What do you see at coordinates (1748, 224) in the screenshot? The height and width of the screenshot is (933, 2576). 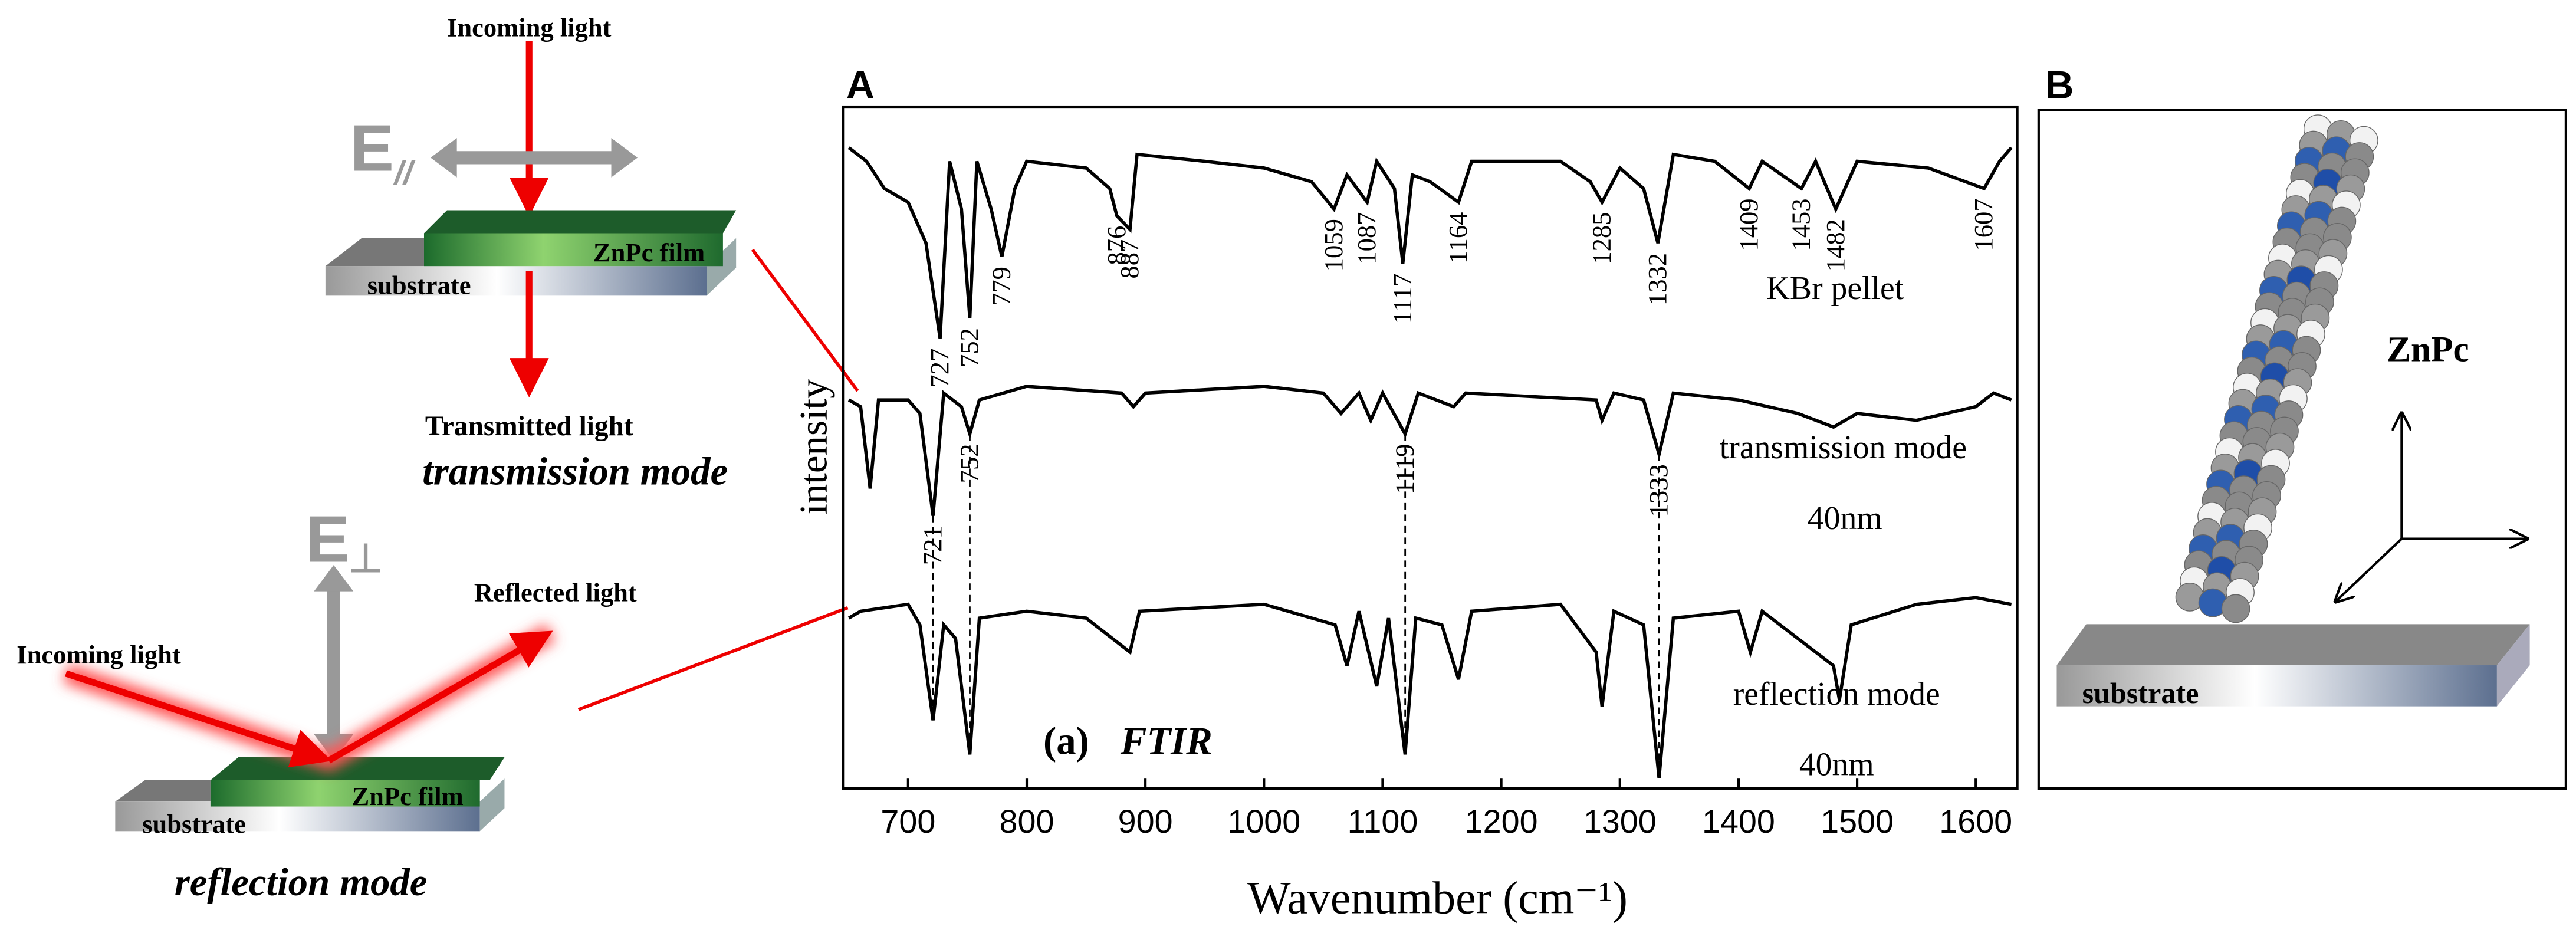 I see `peak-label: 1409` at bounding box center [1748, 224].